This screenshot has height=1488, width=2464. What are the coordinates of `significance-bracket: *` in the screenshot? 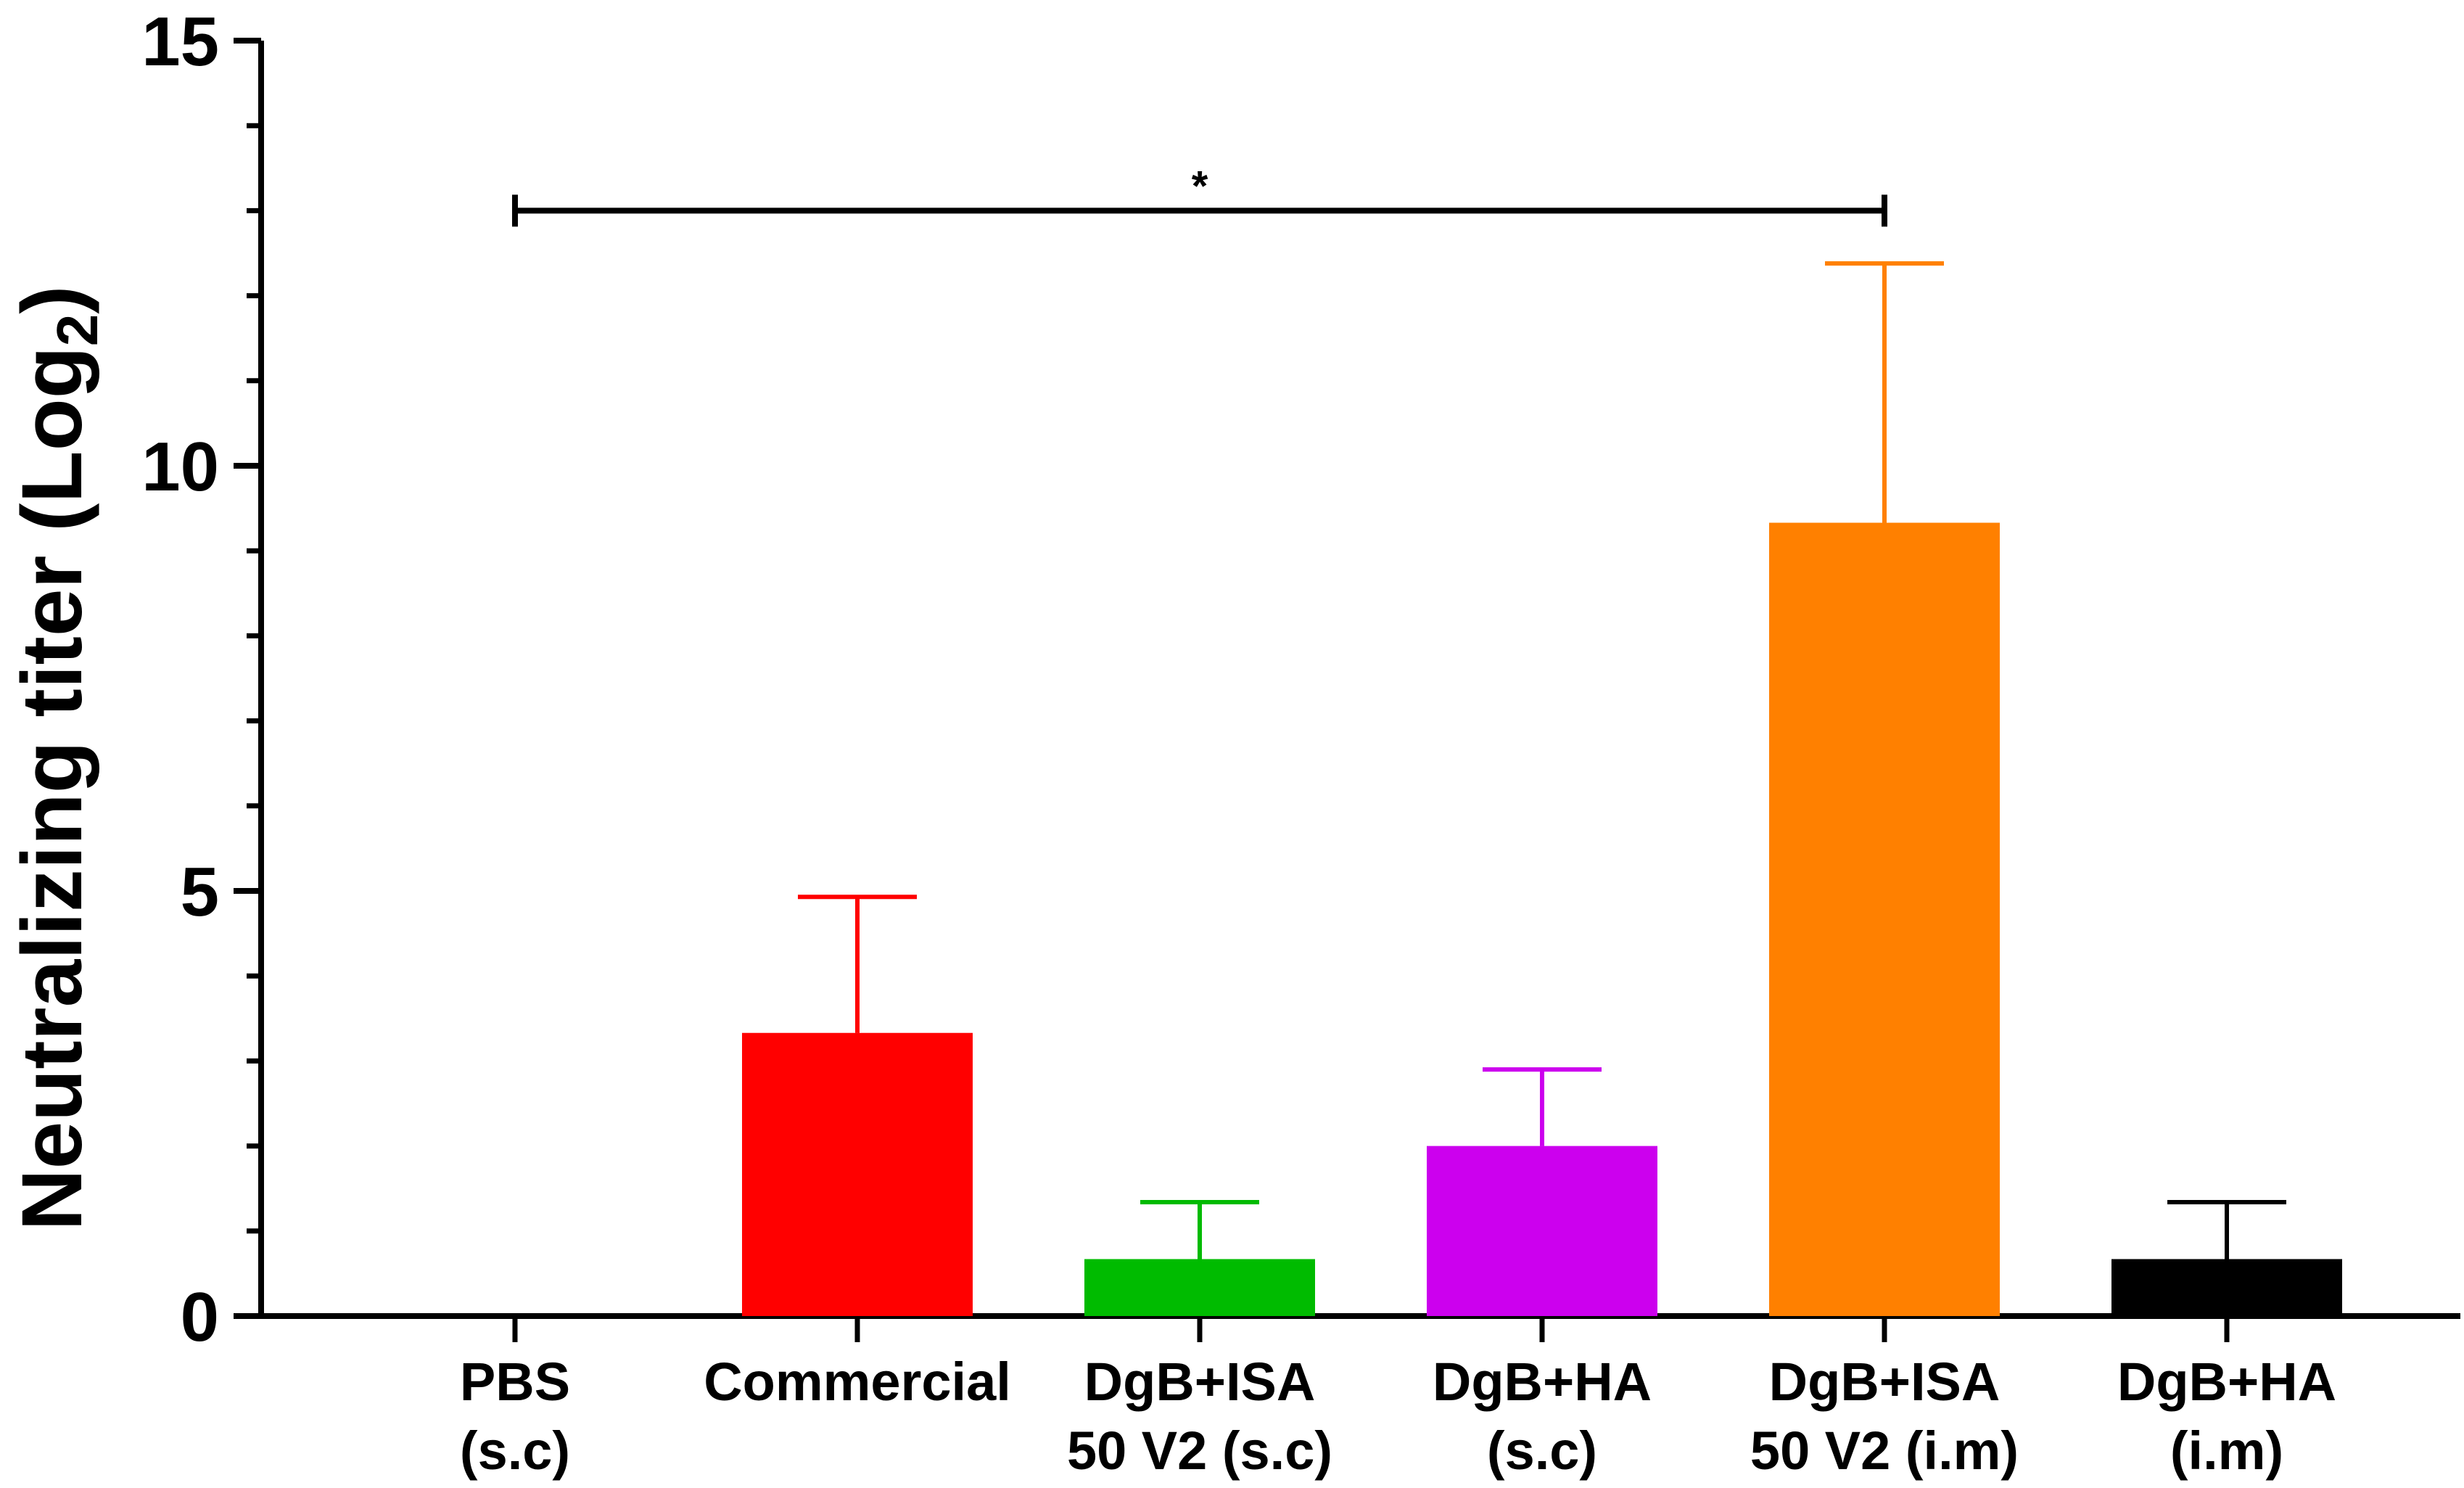 It's located at (1199, 195).